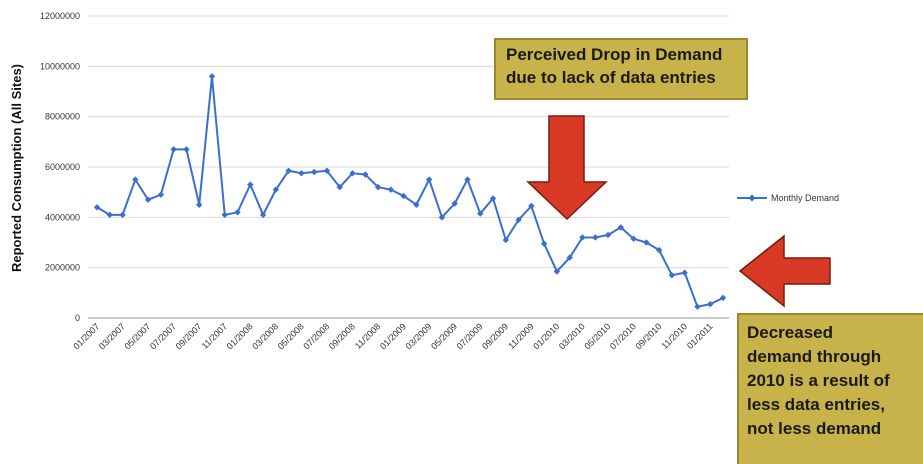  What do you see at coordinates (818, 380) in the screenshot?
I see `callout-text: 2010 is a result of` at bounding box center [818, 380].